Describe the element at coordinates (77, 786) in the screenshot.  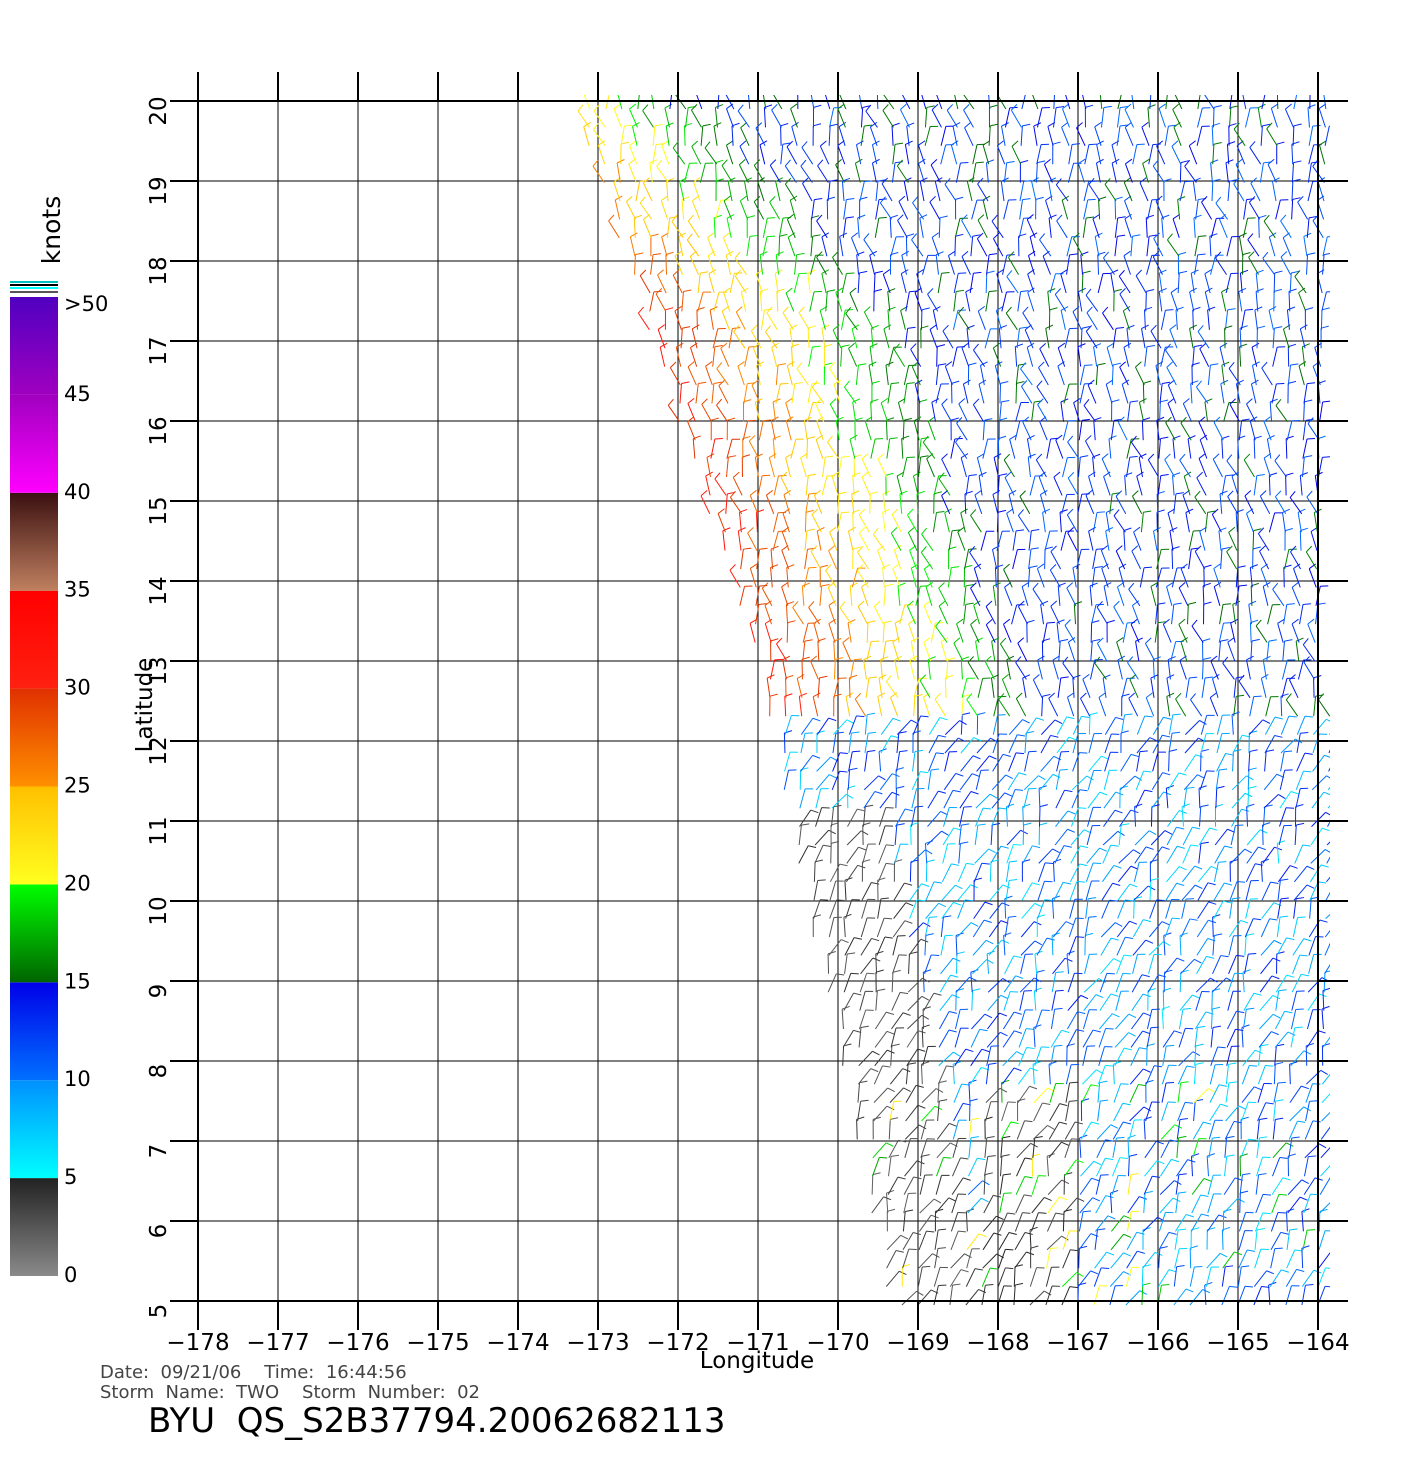
I see `colorbar-tick-label: 25` at that location.